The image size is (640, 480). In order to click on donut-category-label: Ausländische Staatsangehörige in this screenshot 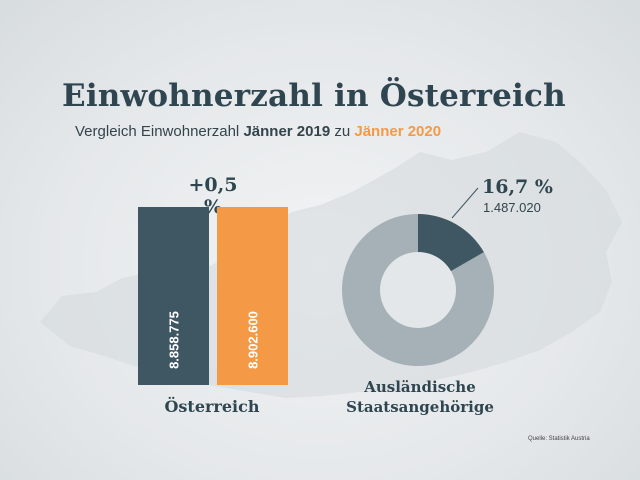, I will do `click(420, 397)`.